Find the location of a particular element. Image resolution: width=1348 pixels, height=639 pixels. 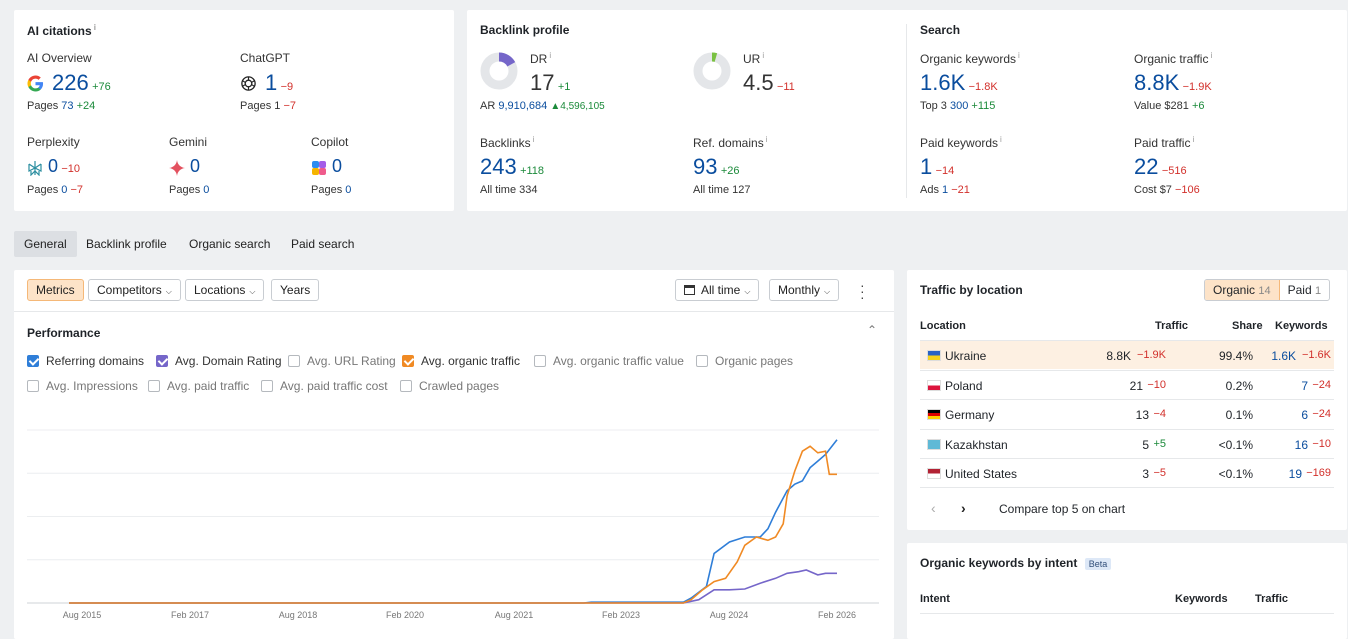

intent-col-keywords: Keywords is located at coordinates (1201, 599).